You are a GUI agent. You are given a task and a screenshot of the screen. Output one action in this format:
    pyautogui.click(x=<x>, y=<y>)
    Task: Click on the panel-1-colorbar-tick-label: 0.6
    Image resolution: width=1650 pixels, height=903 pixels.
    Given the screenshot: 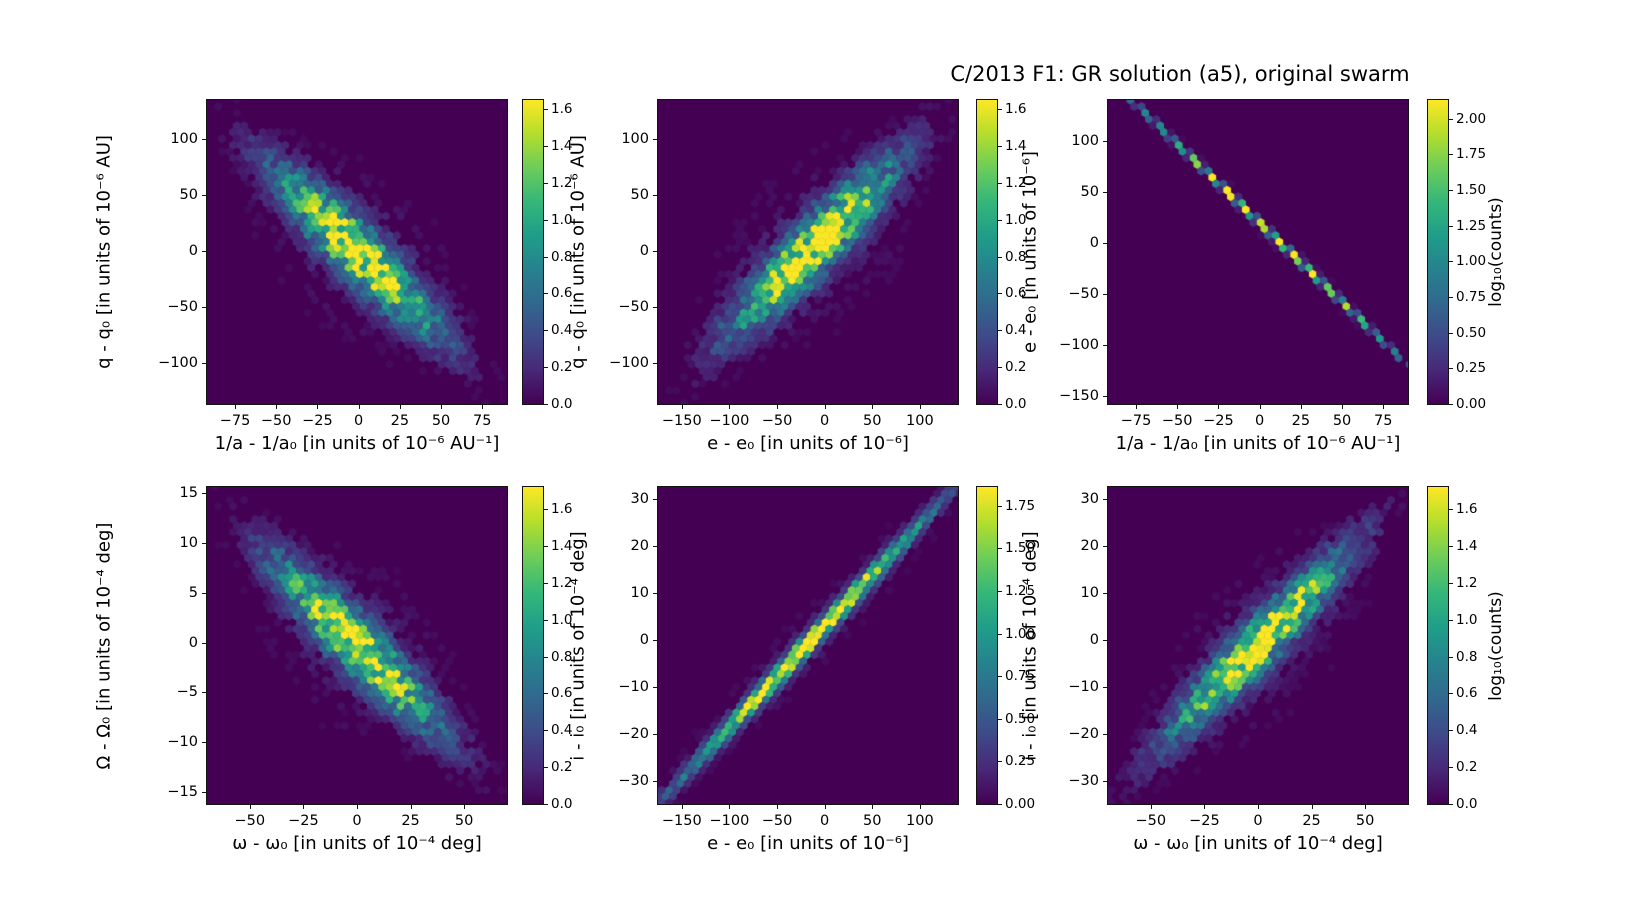 What is the action you would take?
    pyautogui.click(x=562, y=293)
    